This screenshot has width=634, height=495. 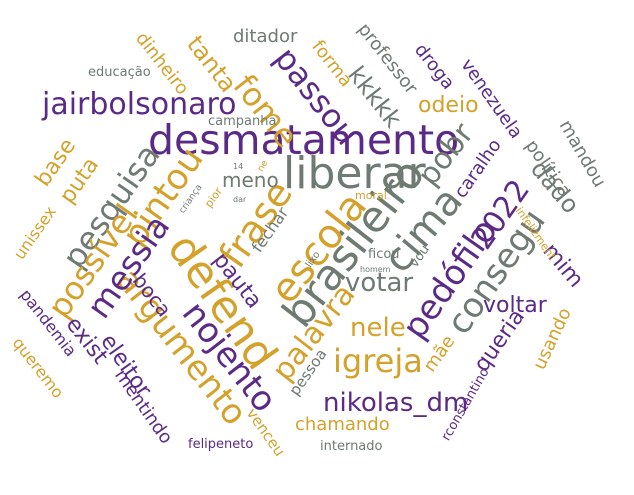 I want to click on word-pior: pior, so click(x=214, y=197).